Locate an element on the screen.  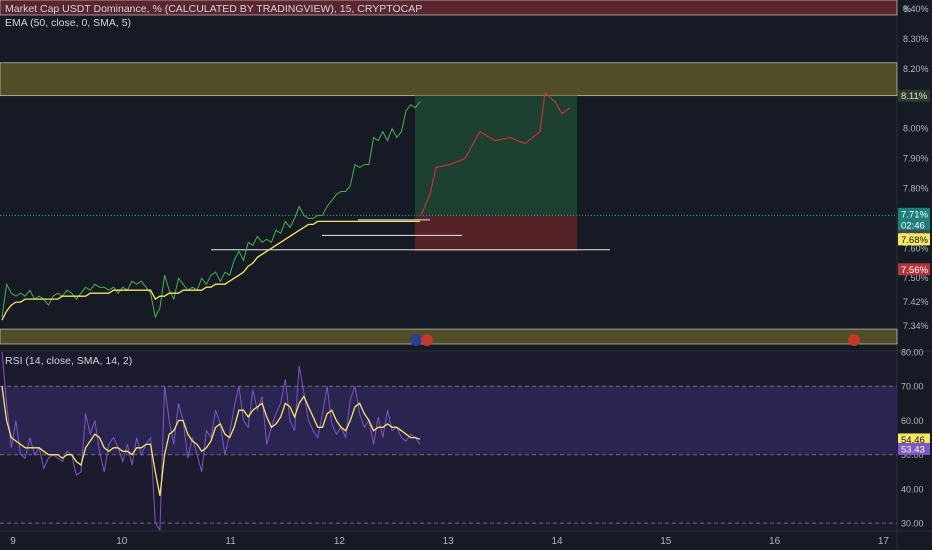
time-tick-label: 16 is located at coordinates (775, 541).